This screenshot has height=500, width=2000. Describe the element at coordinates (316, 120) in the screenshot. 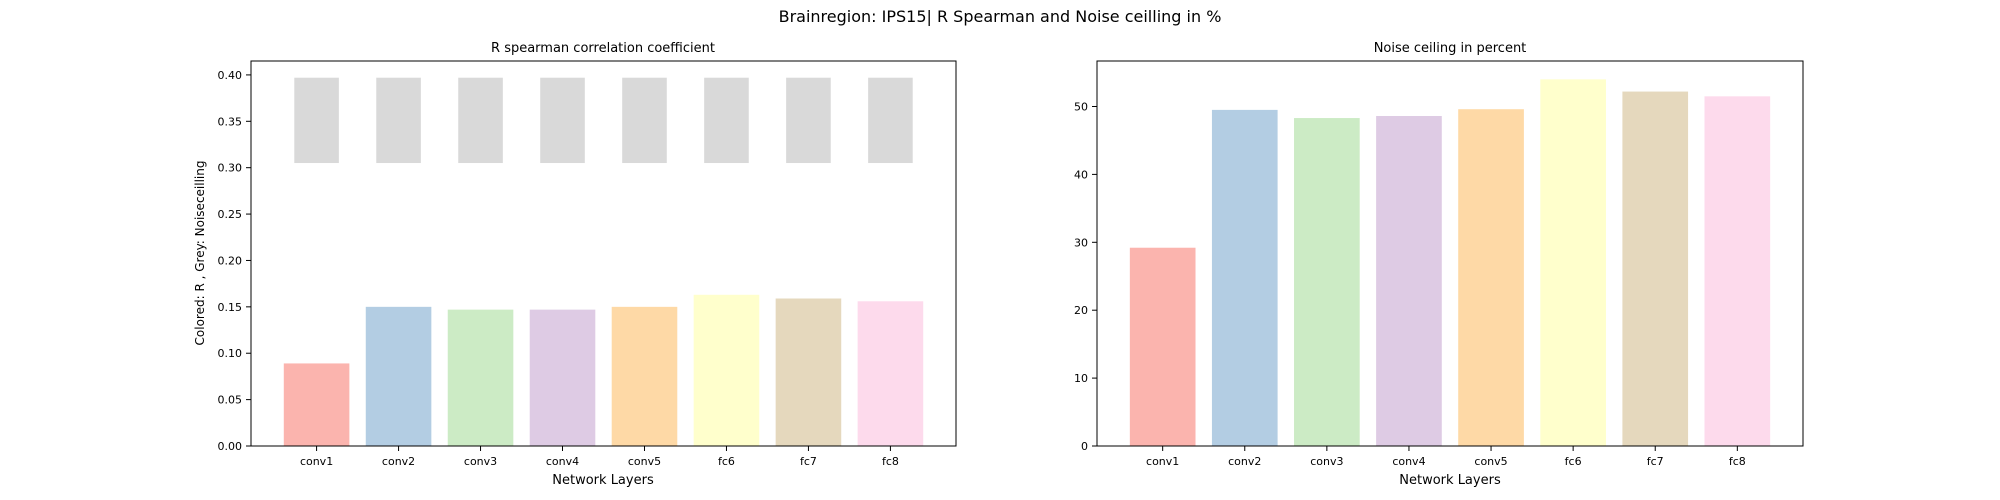

I see `noise-ceiling-bar-conv1` at that location.